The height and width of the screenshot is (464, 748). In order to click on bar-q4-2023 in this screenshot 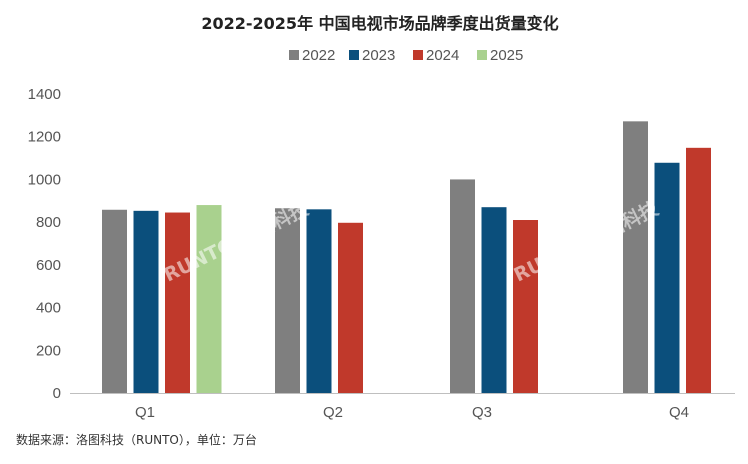, I will do `click(667, 277)`.